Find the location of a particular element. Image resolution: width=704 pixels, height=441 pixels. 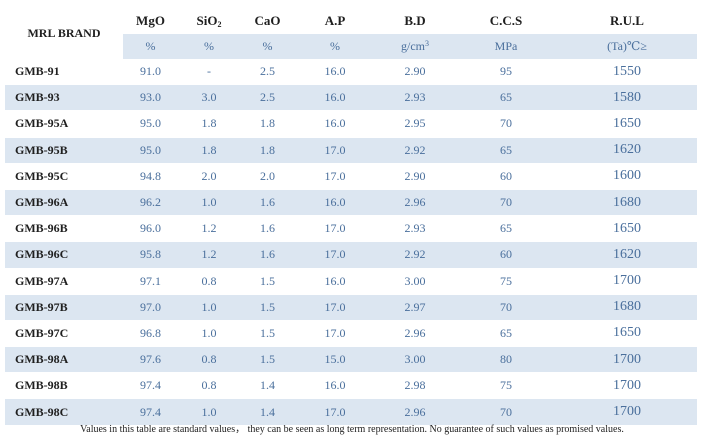

cell-brand: GMB-97C is located at coordinates (64, 334).